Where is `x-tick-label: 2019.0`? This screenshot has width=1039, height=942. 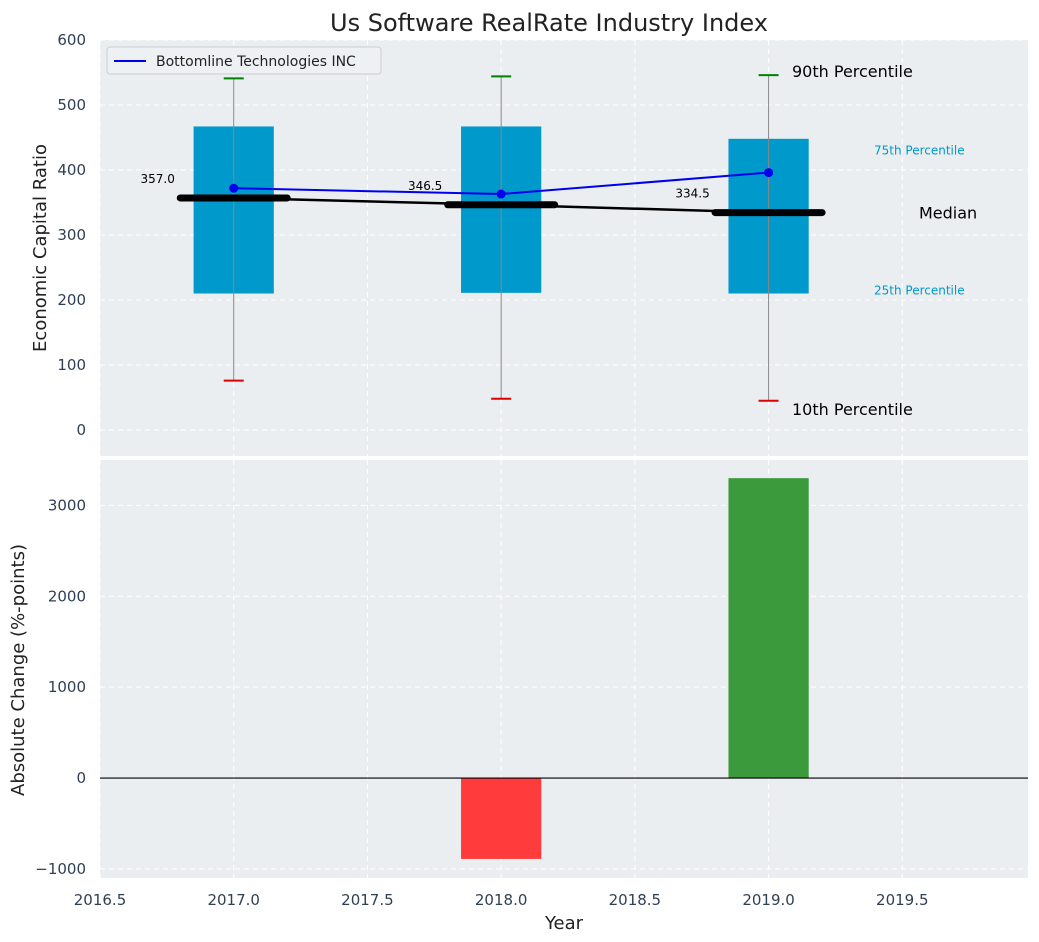
x-tick-label: 2019.0 is located at coordinates (768, 900).